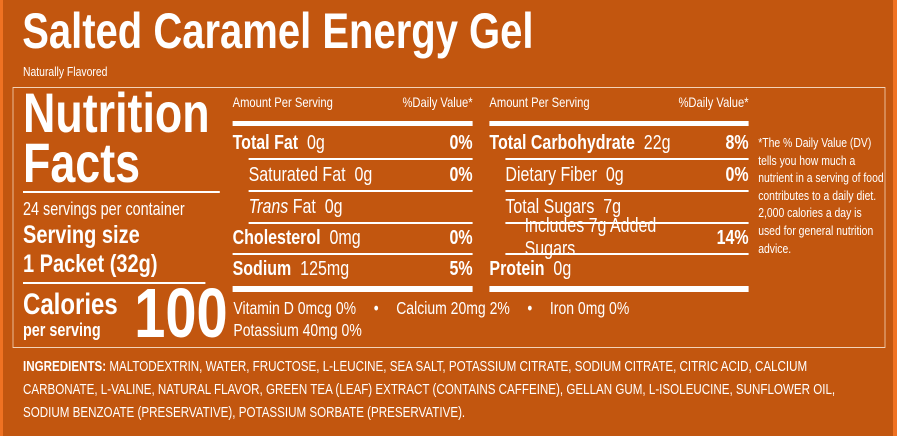  I want to click on nutrient-name: Total Carbohydrate, so click(562, 142).